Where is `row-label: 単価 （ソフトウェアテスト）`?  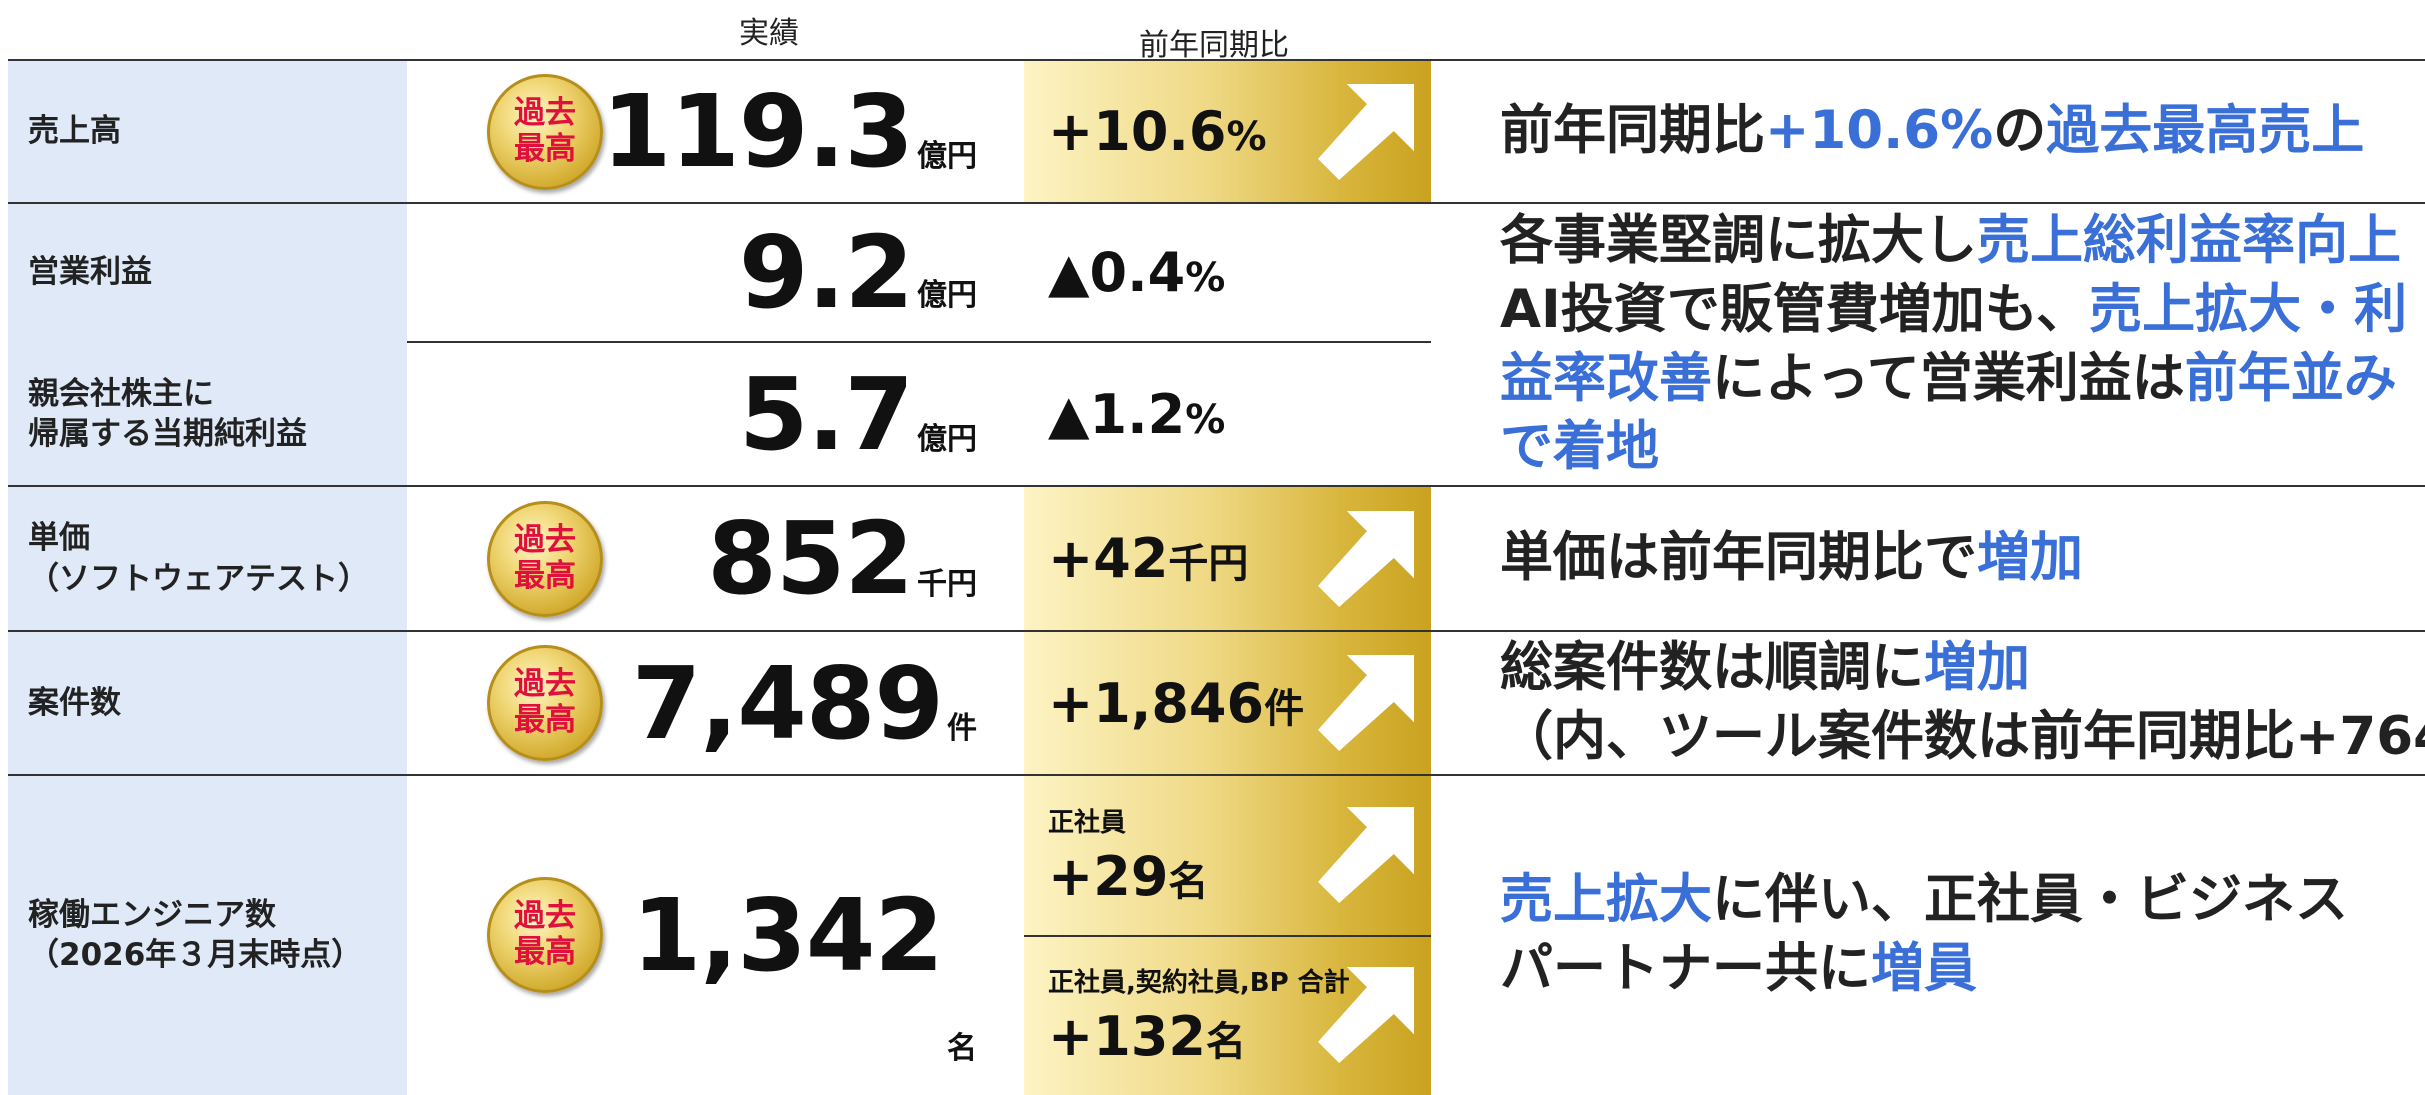 row-label: 単価 （ソフトウェアテスト） is located at coordinates (207, 558).